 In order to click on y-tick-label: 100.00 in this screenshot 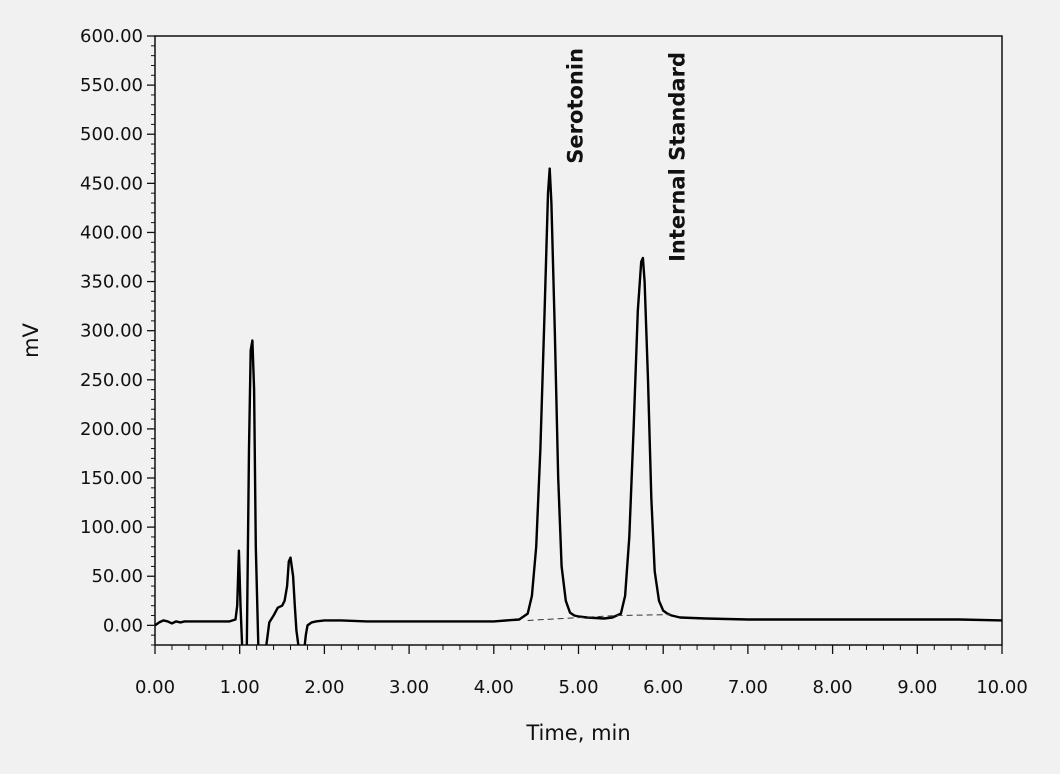, I will do `click(111, 527)`.